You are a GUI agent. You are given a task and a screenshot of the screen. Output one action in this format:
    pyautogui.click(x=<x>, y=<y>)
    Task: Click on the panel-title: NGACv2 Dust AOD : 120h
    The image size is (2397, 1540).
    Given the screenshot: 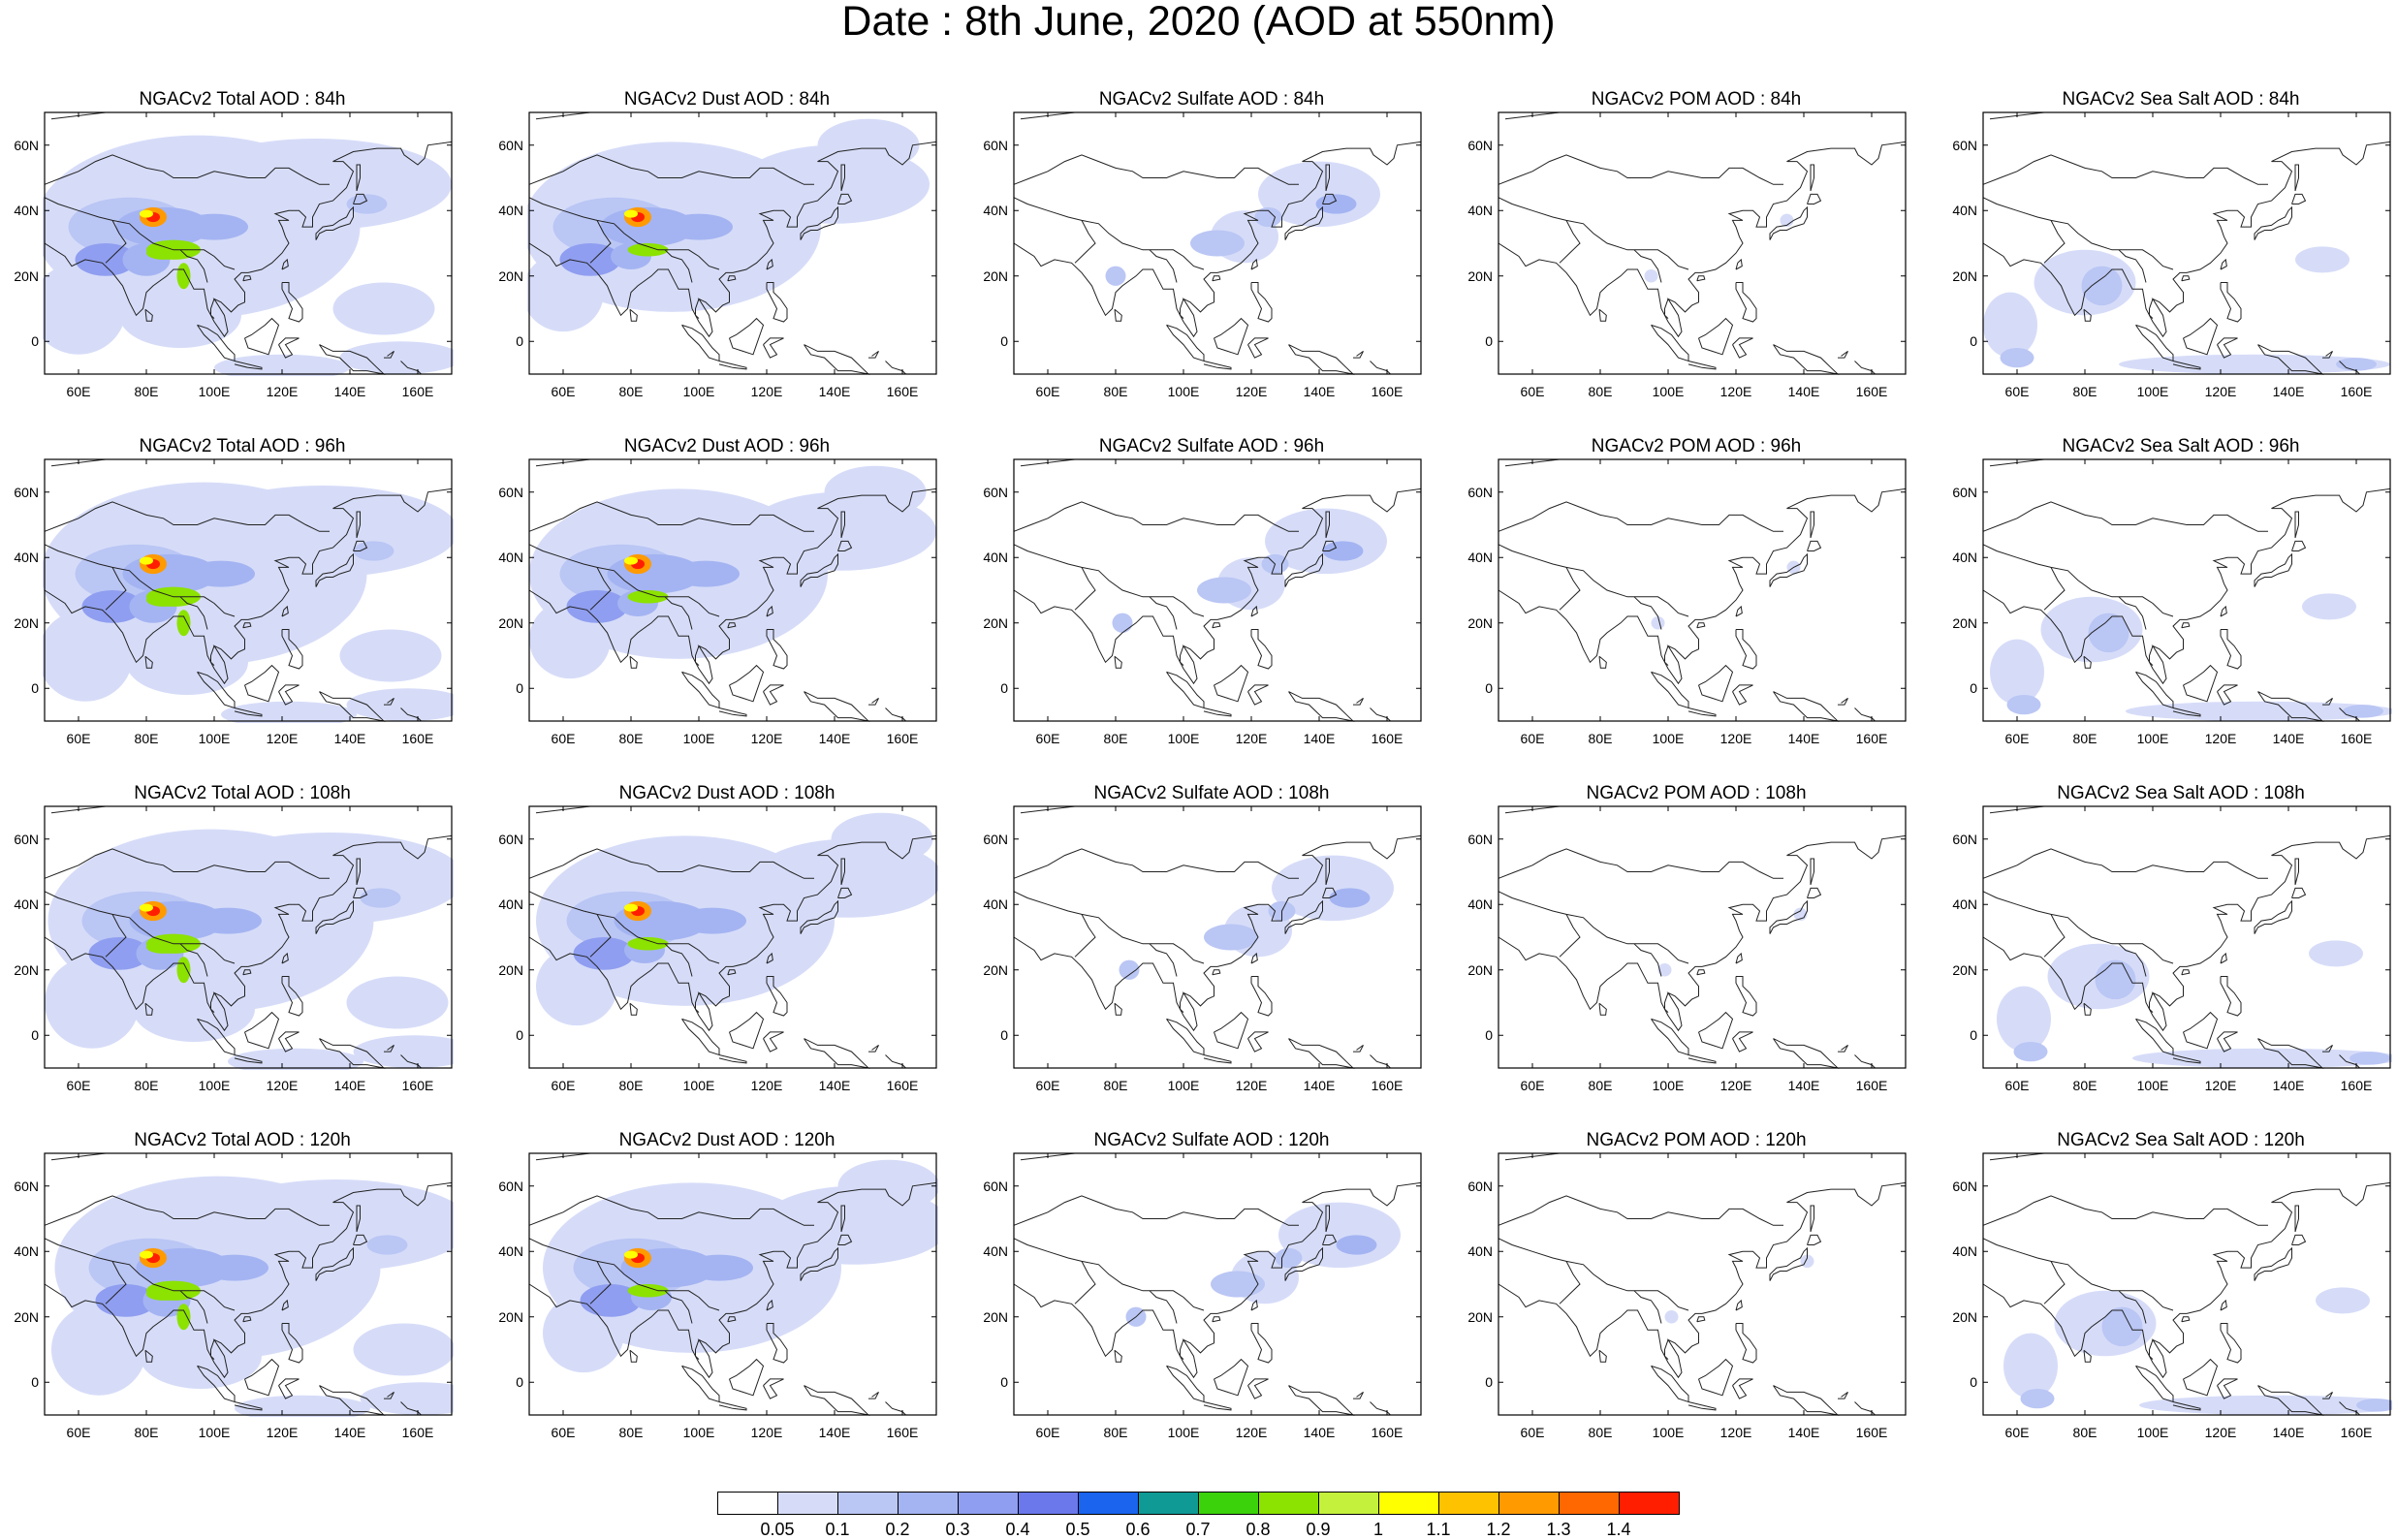 What is the action you would take?
    pyautogui.click(x=727, y=1140)
    